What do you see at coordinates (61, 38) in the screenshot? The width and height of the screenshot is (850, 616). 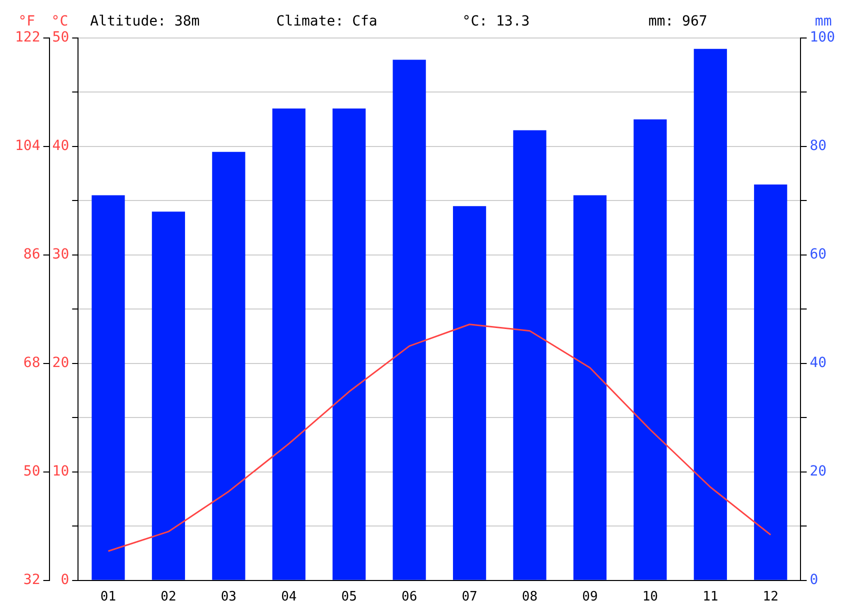 I see `y-tick-label: 50` at bounding box center [61, 38].